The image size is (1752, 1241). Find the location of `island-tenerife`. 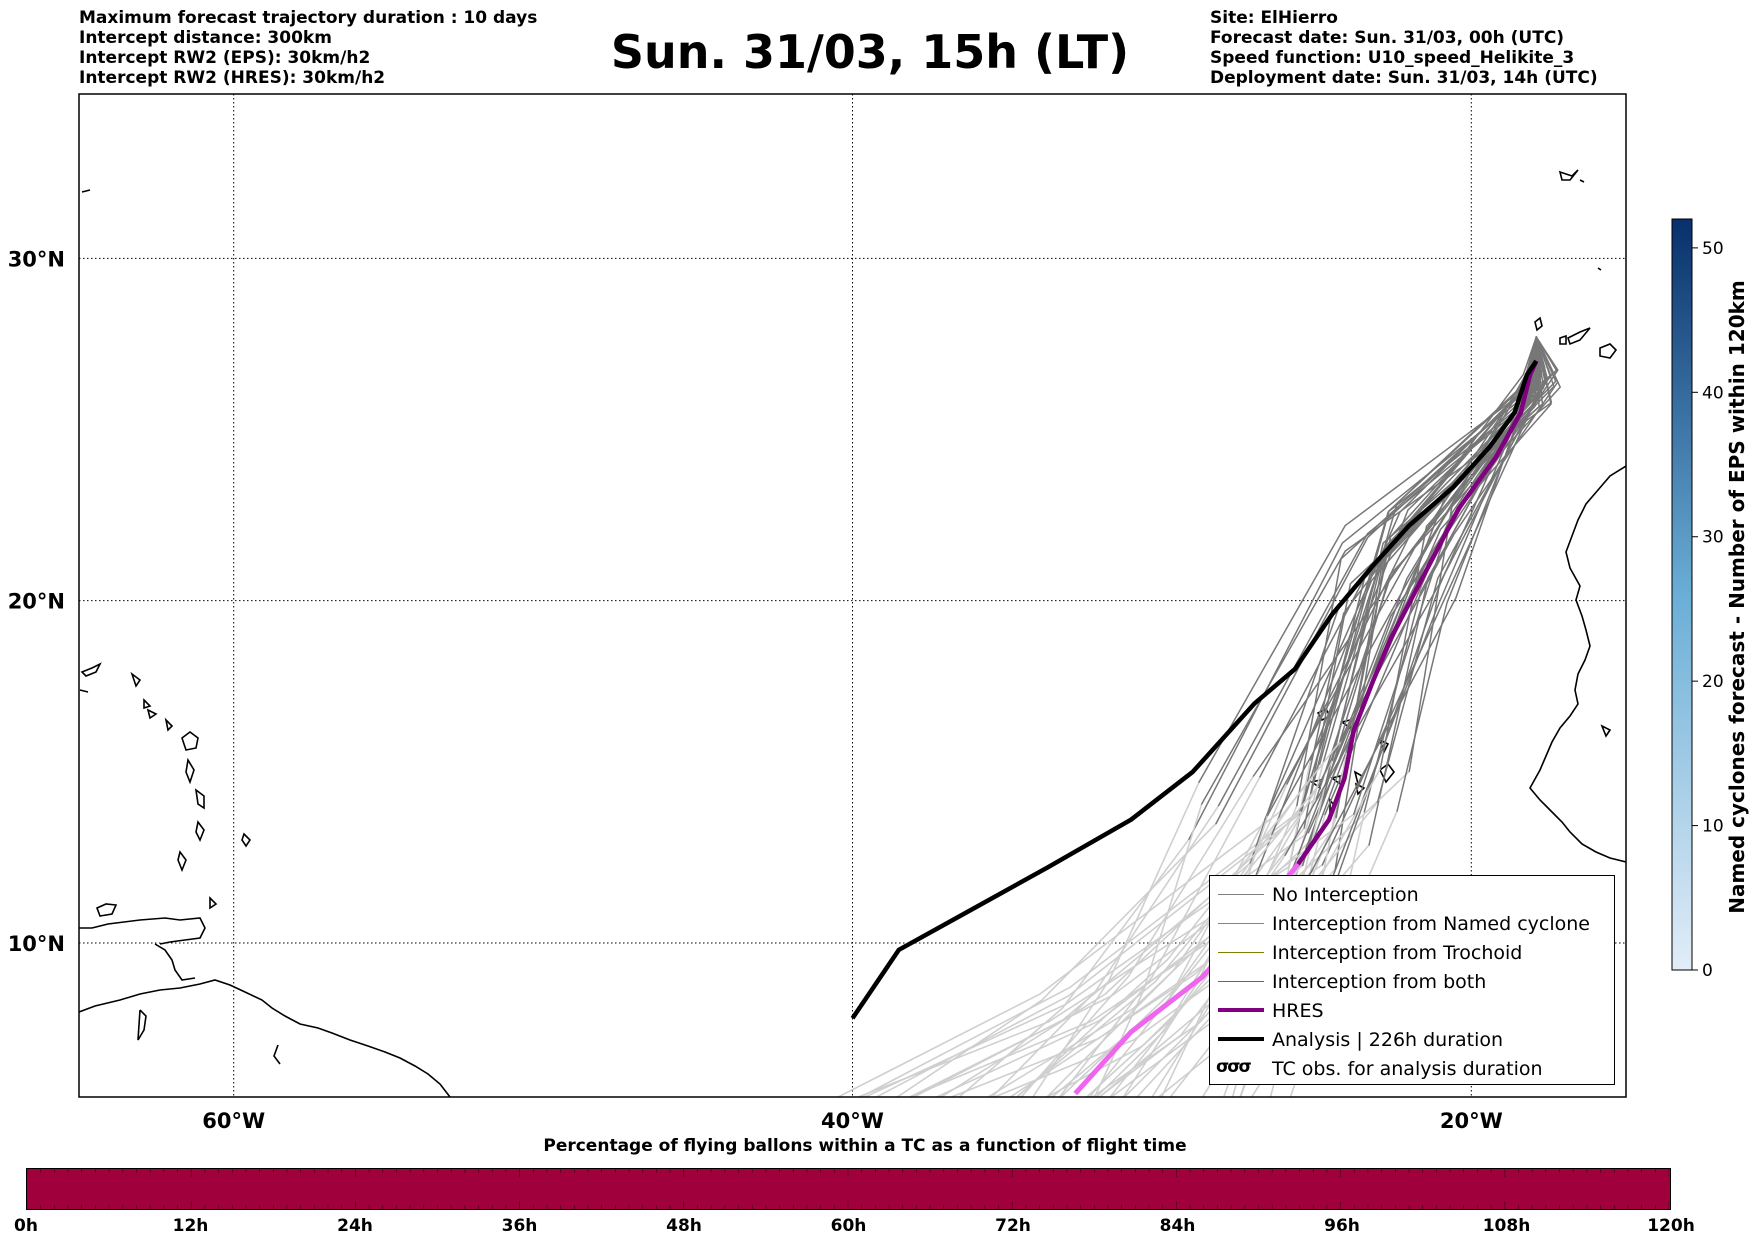

island-tenerife is located at coordinates (1579, 336).